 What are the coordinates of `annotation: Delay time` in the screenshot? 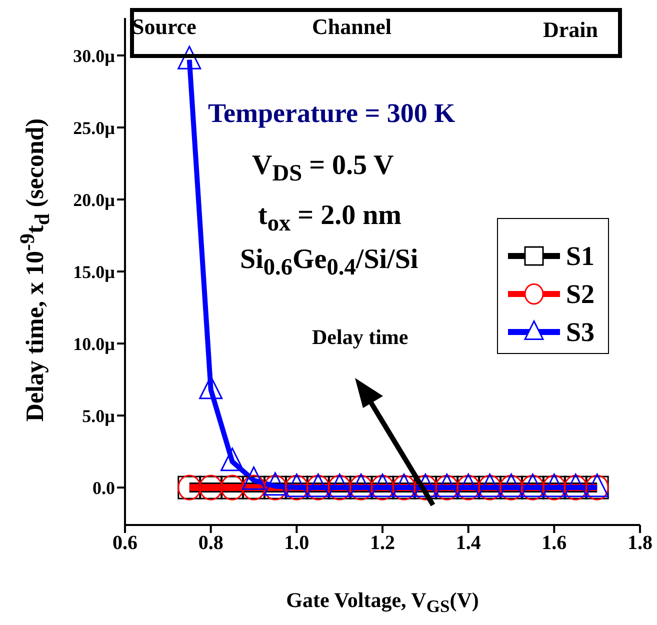 It's located at (360, 337).